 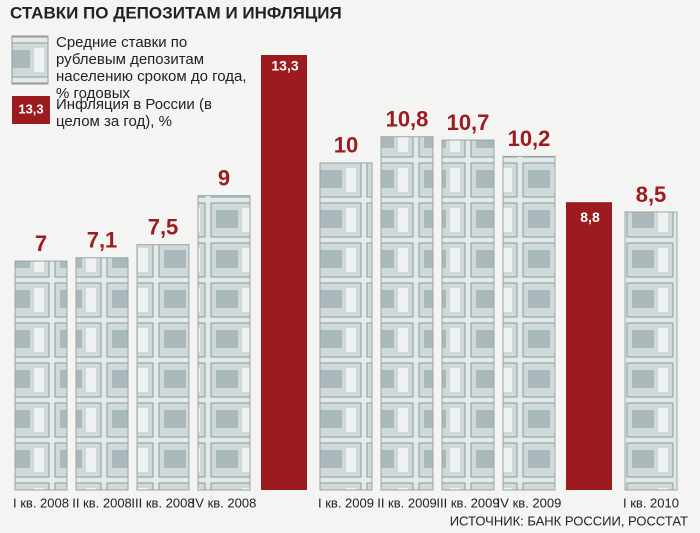 I want to click on value-label: 10, so click(x=346, y=145).